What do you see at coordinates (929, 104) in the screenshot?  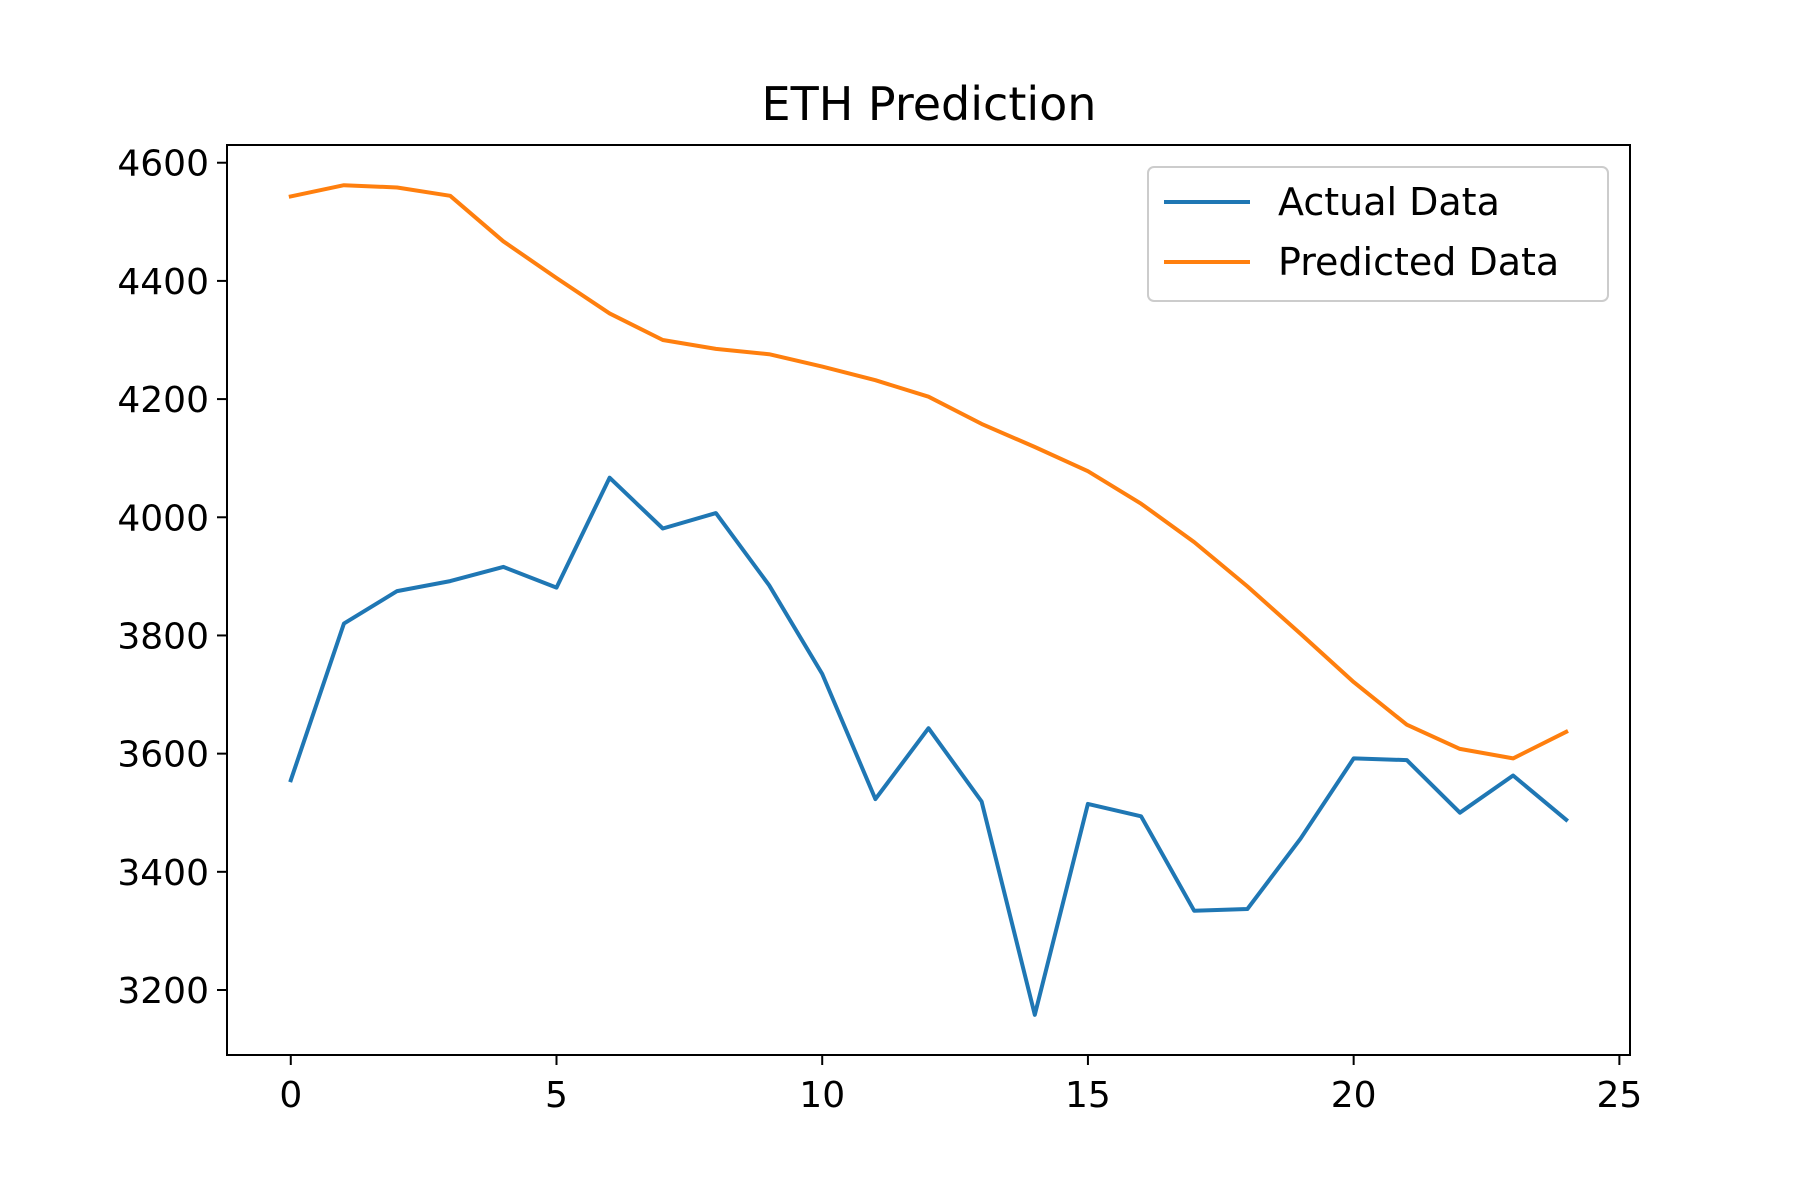 I see `chart-title: ETH Prediction` at bounding box center [929, 104].